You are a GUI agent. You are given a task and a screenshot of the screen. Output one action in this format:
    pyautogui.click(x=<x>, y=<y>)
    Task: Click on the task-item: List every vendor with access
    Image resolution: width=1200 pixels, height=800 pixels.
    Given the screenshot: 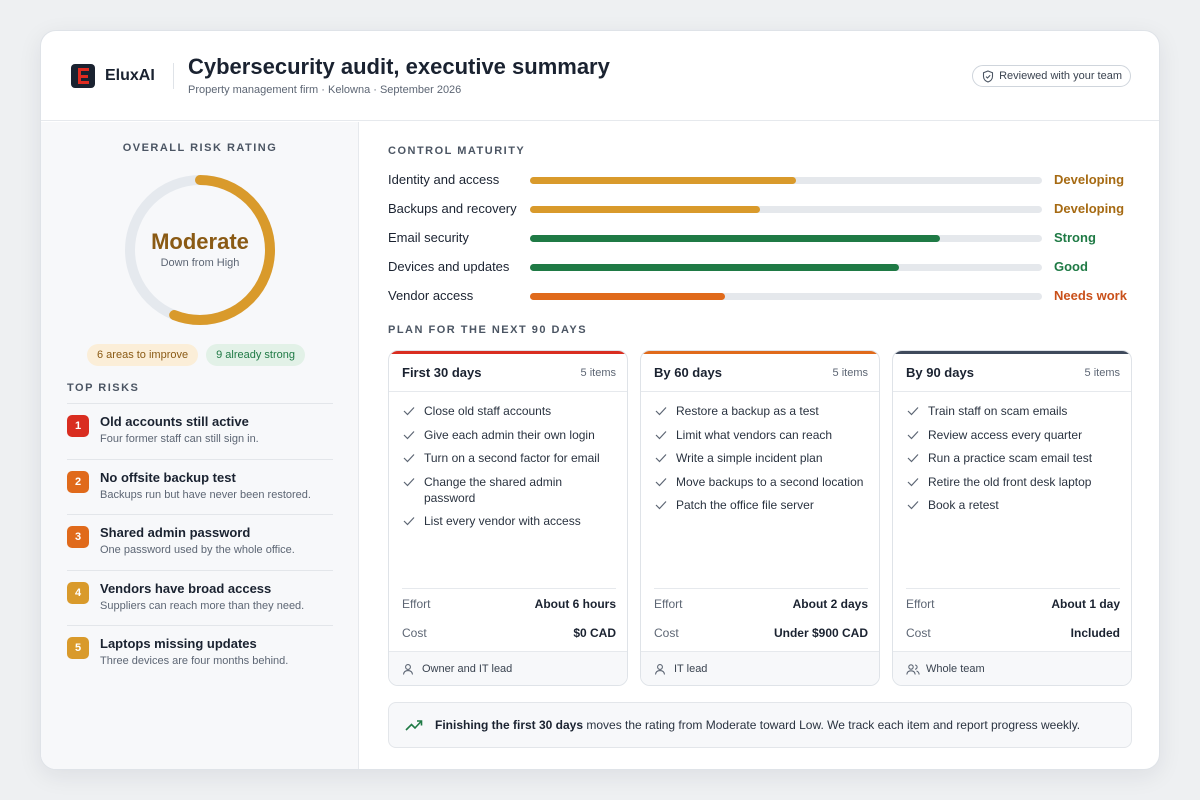 What is the action you would take?
    pyautogui.click(x=509, y=521)
    